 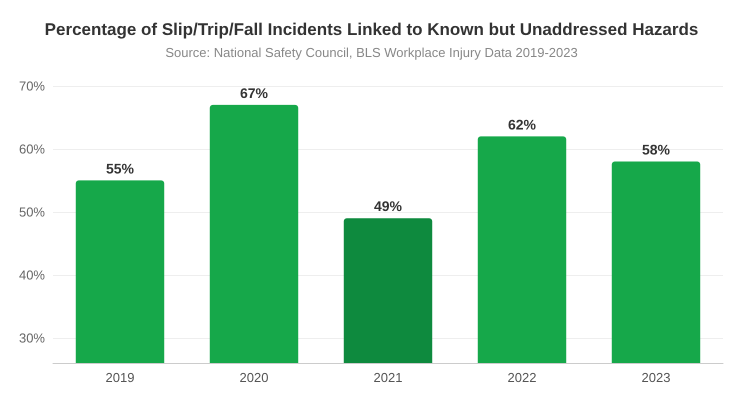 What do you see at coordinates (120, 168) in the screenshot?
I see `data-label: 55%` at bounding box center [120, 168].